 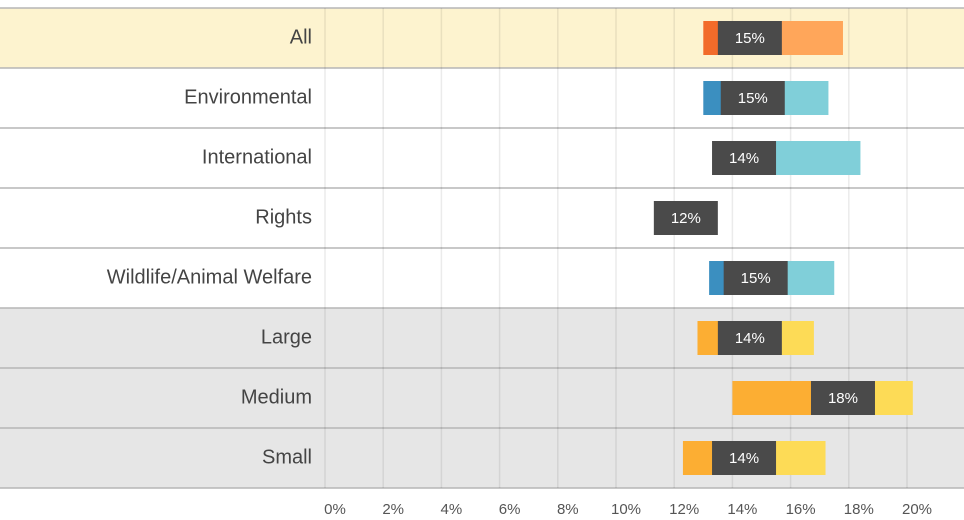 I want to click on category-label: Environmental, so click(x=248, y=97).